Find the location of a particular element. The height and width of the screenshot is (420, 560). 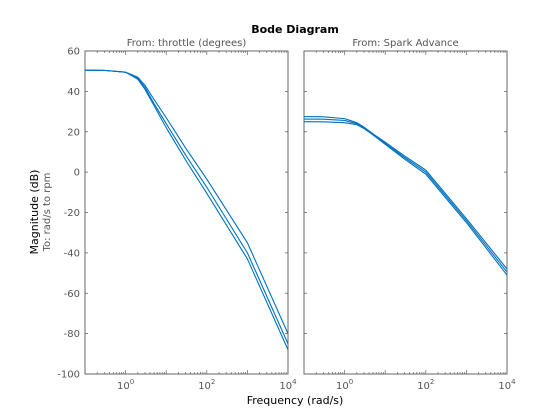

y-tick-label: 60 is located at coordinates (73, 52).